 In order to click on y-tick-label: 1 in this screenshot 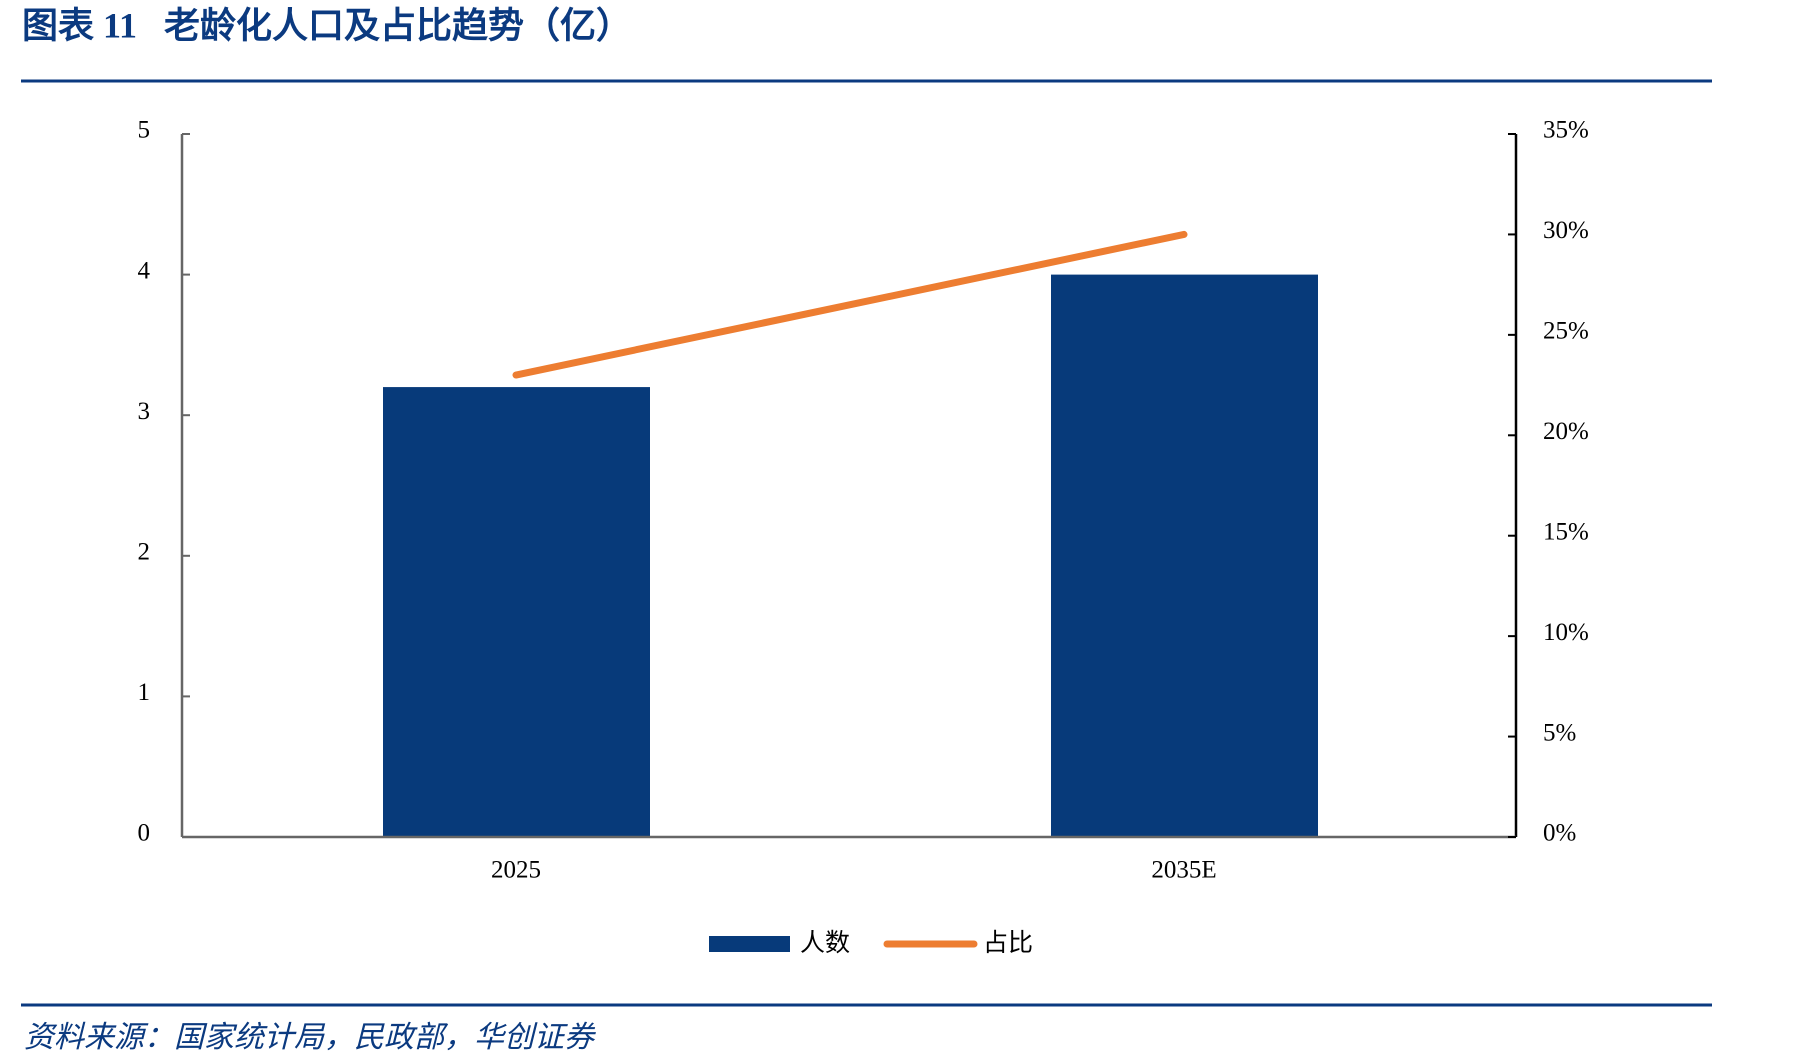, I will do `click(144, 692)`.